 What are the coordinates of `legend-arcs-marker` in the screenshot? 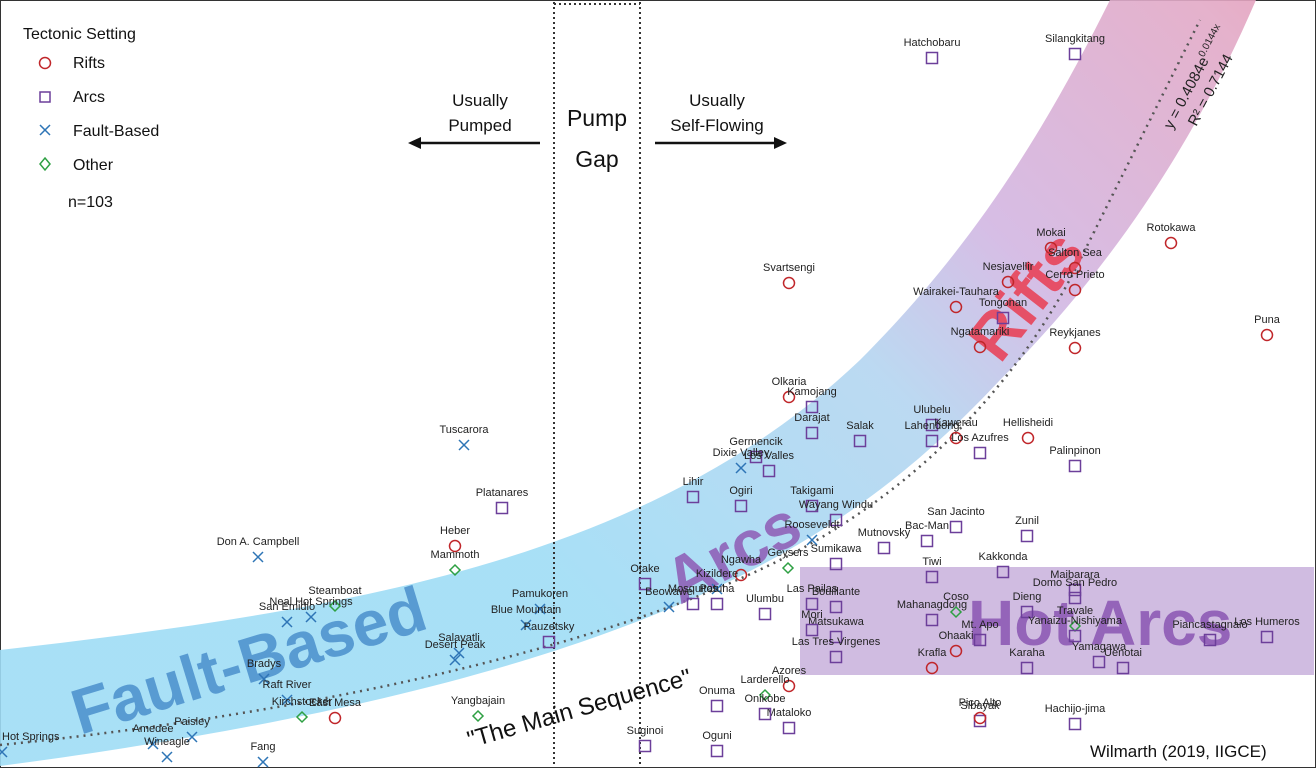 It's located at (45, 97).